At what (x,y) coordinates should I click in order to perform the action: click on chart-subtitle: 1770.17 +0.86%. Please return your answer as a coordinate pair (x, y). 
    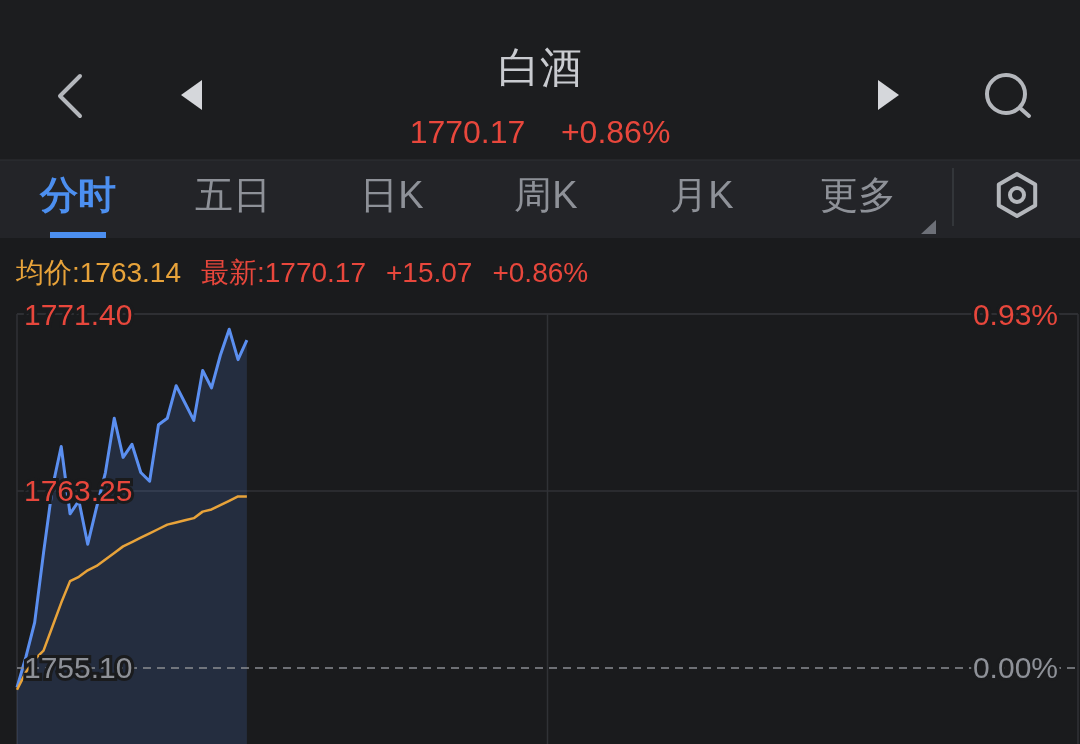
    Looking at the image, I should click on (540, 132).